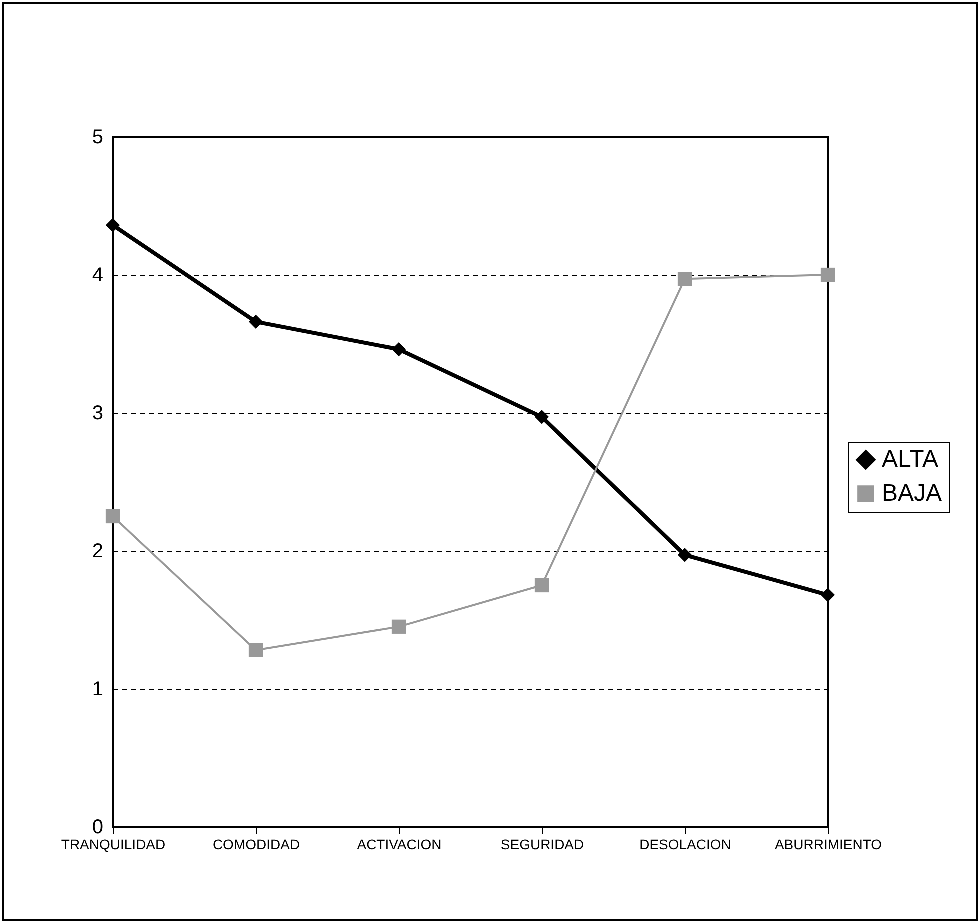  Describe the element at coordinates (912, 493) in the screenshot. I see `legend-label: BAJA` at that location.